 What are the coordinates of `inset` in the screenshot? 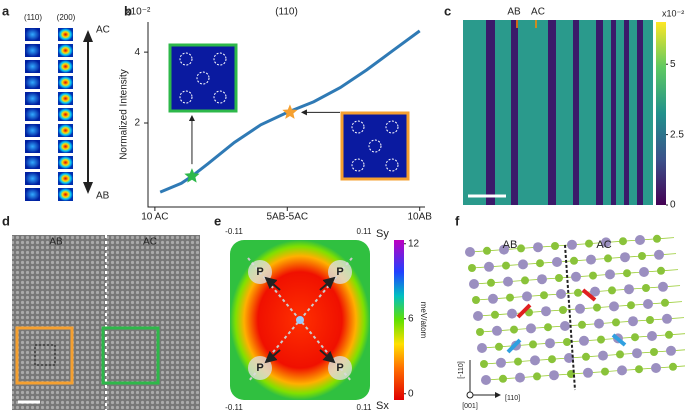 It's located at (203, 78).